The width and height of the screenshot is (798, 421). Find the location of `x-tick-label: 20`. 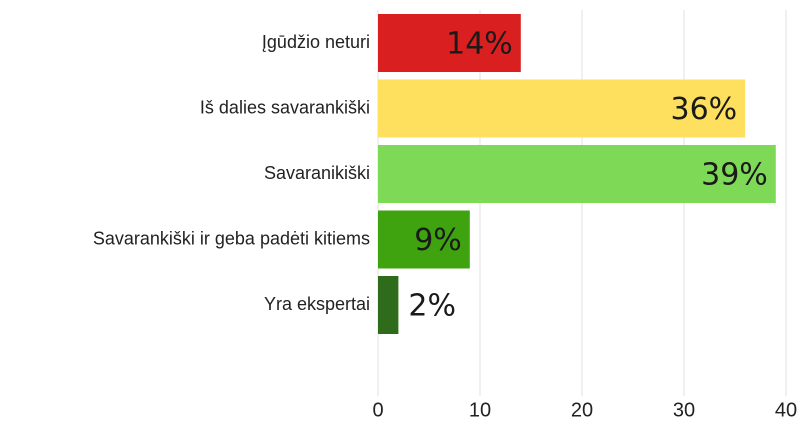

x-tick-label: 20 is located at coordinates (582, 410).